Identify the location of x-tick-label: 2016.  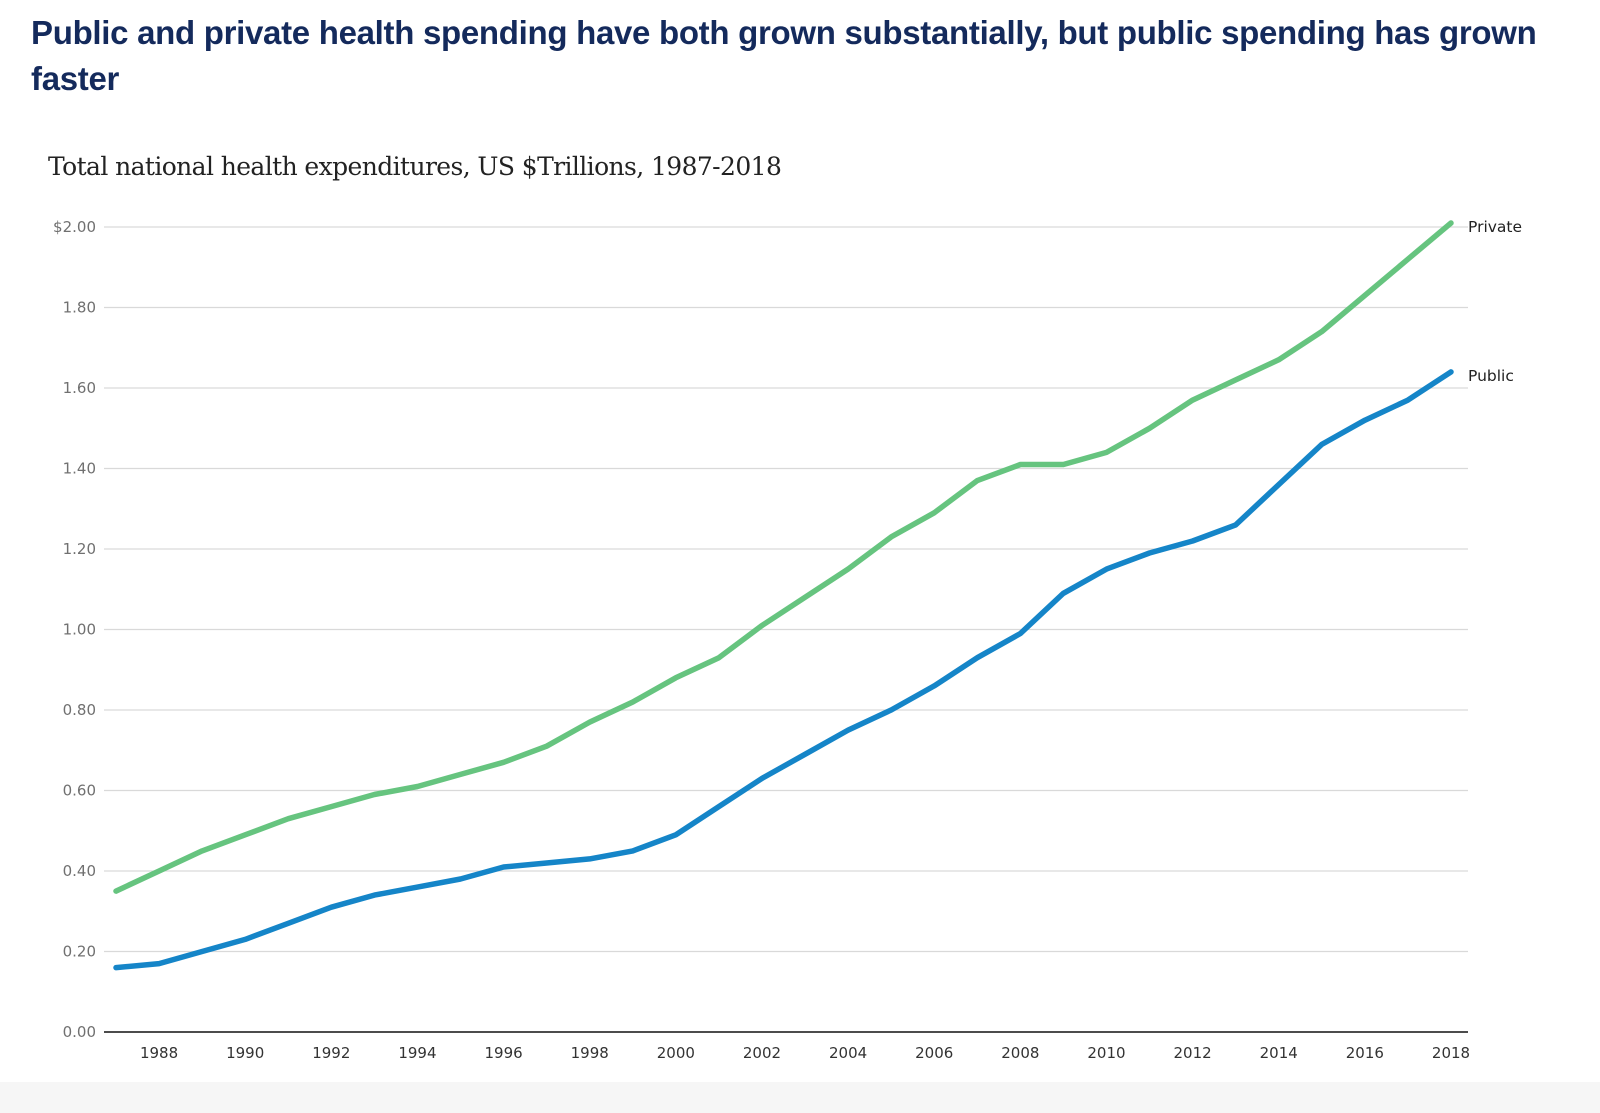
(1365, 1053).